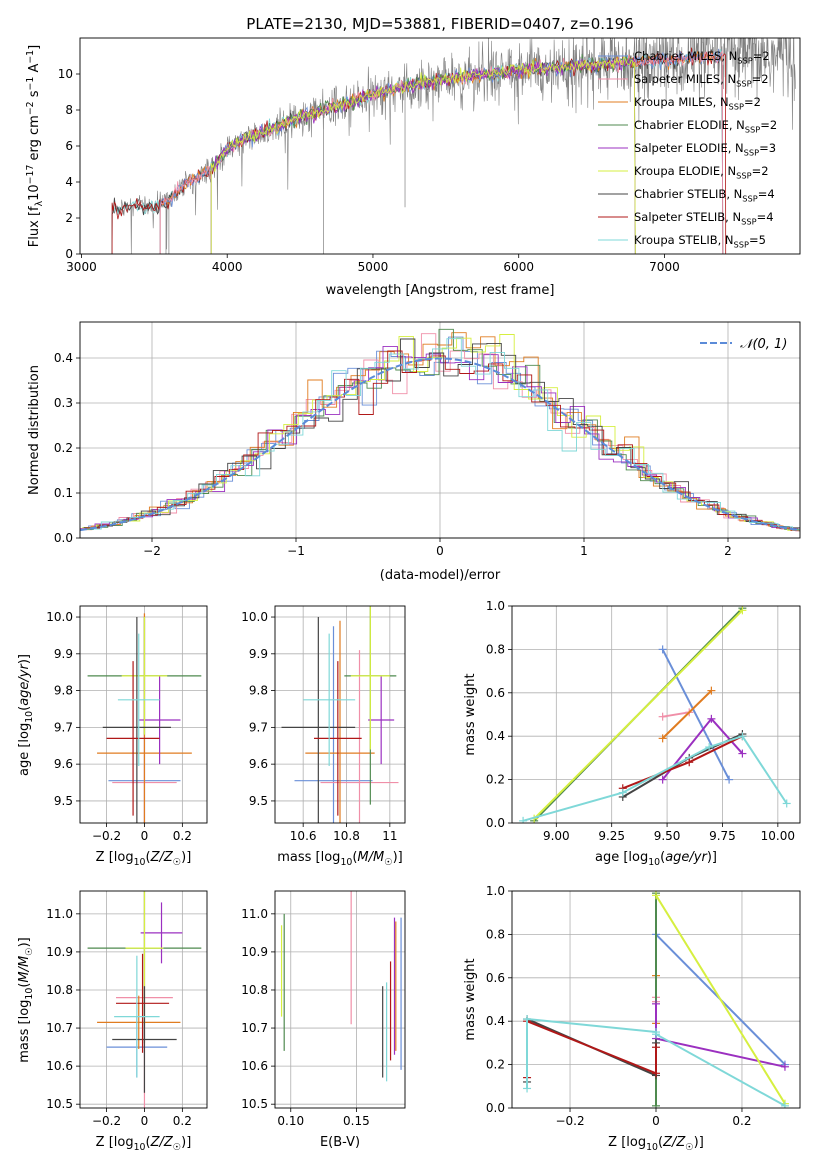 The width and height of the screenshot is (819, 1170). Describe the element at coordinates (227, 267) in the screenshot. I see `x-tick-label: 4000` at that location.